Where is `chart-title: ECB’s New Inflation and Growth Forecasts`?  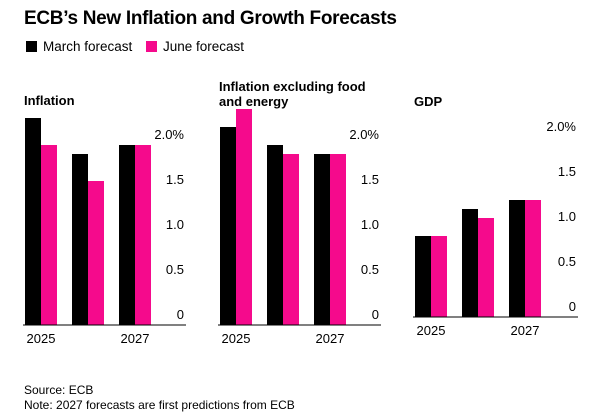 chart-title: ECB’s New Inflation and Growth Forecasts is located at coordinates (210, 18).